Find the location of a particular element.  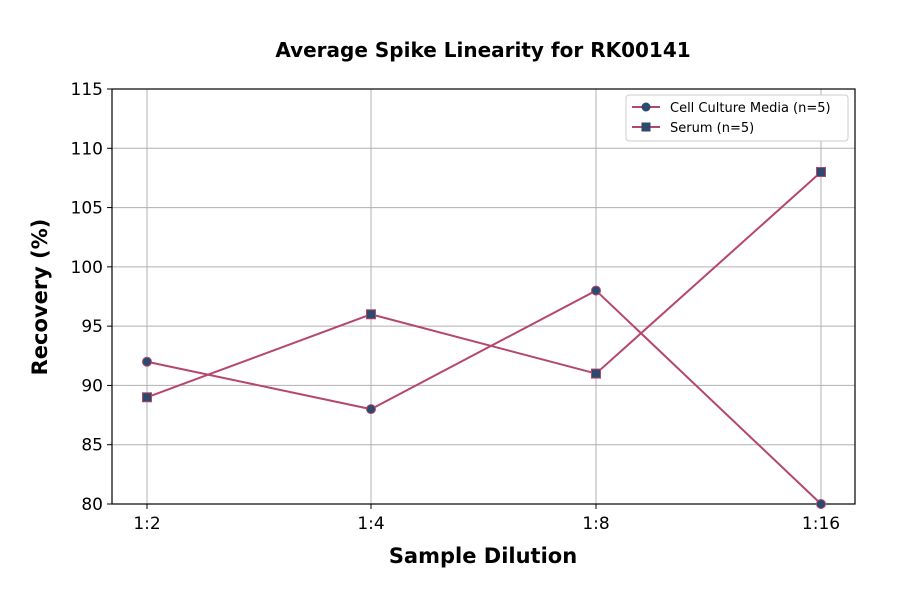

y-tick-label: 105 is located at coordinates (87, 209).